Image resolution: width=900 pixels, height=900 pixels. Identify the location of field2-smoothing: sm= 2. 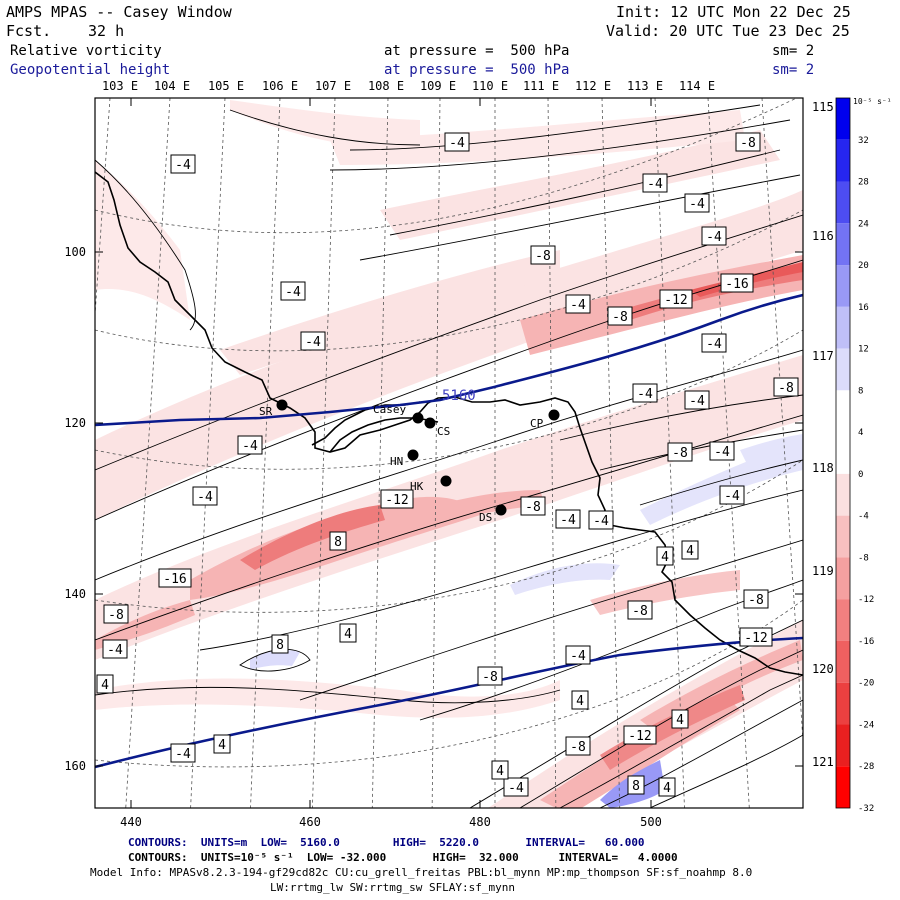
(793, 70).